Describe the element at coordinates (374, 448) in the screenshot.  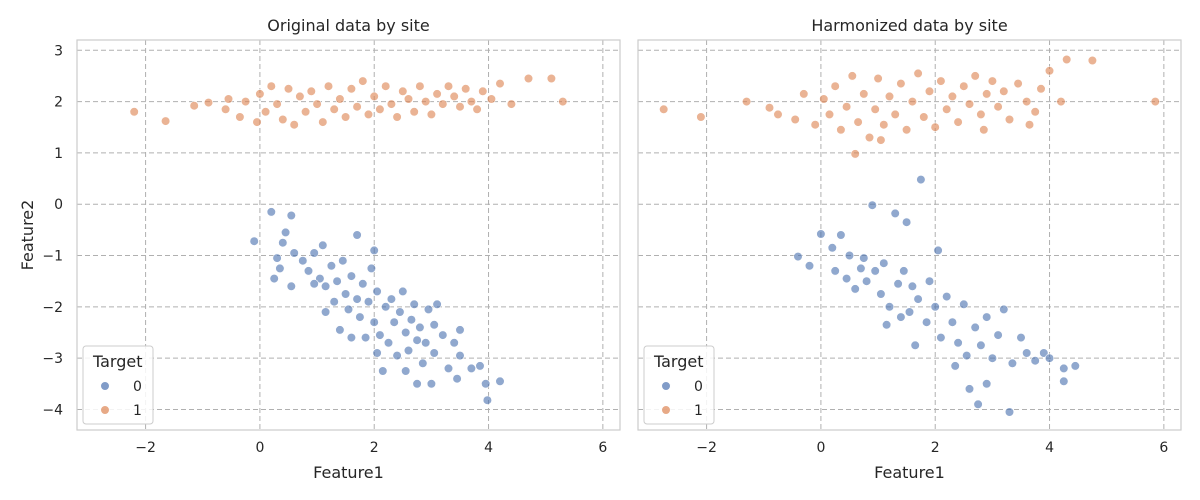
I see `x-tick-label: 2` at that location.